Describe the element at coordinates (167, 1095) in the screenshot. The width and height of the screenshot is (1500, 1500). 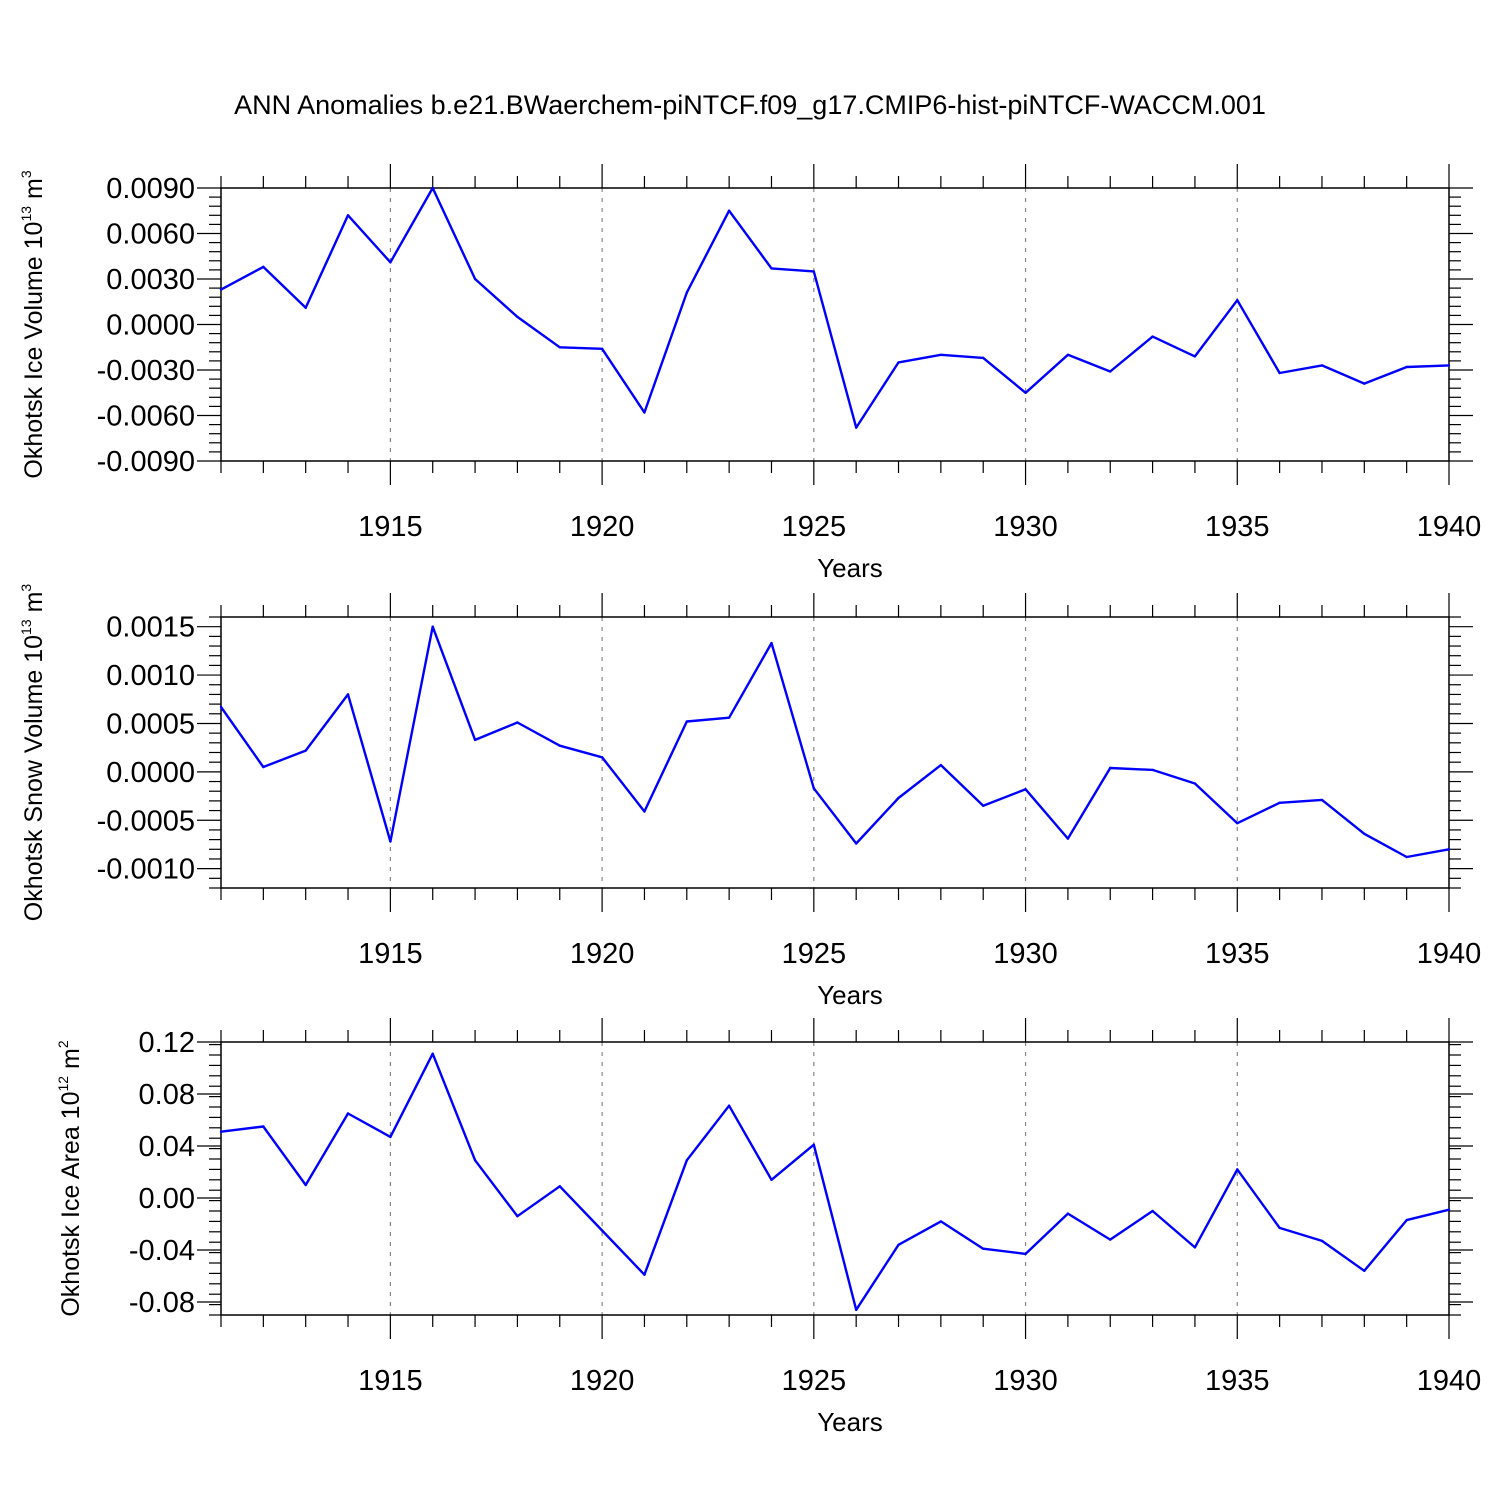
I see `y-tick-label: 0.08` at that location.